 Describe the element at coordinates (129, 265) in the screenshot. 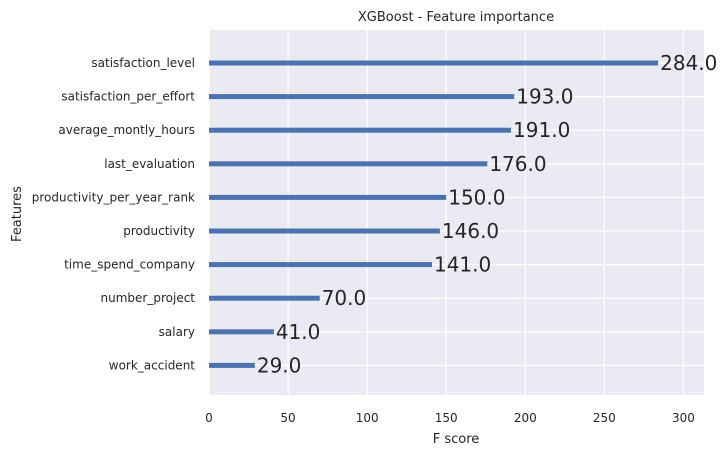

I see `y-tick-label-time_spend_company: time_spend_company` at that location.